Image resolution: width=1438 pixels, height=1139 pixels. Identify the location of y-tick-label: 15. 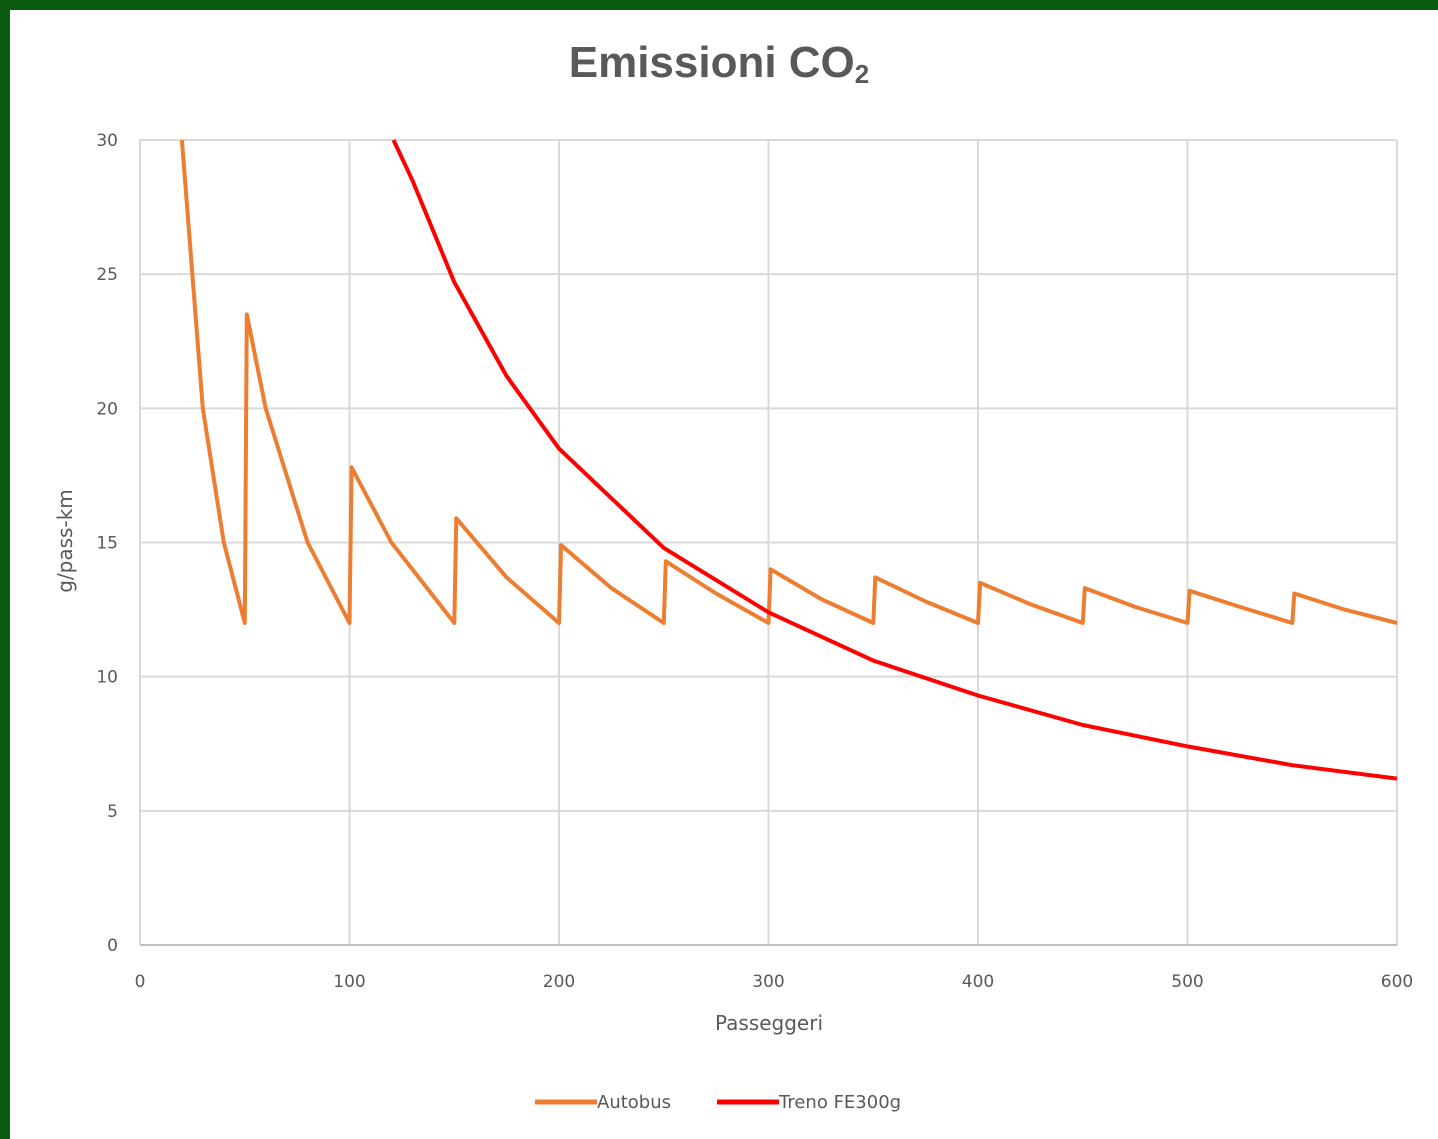
(107, 544).